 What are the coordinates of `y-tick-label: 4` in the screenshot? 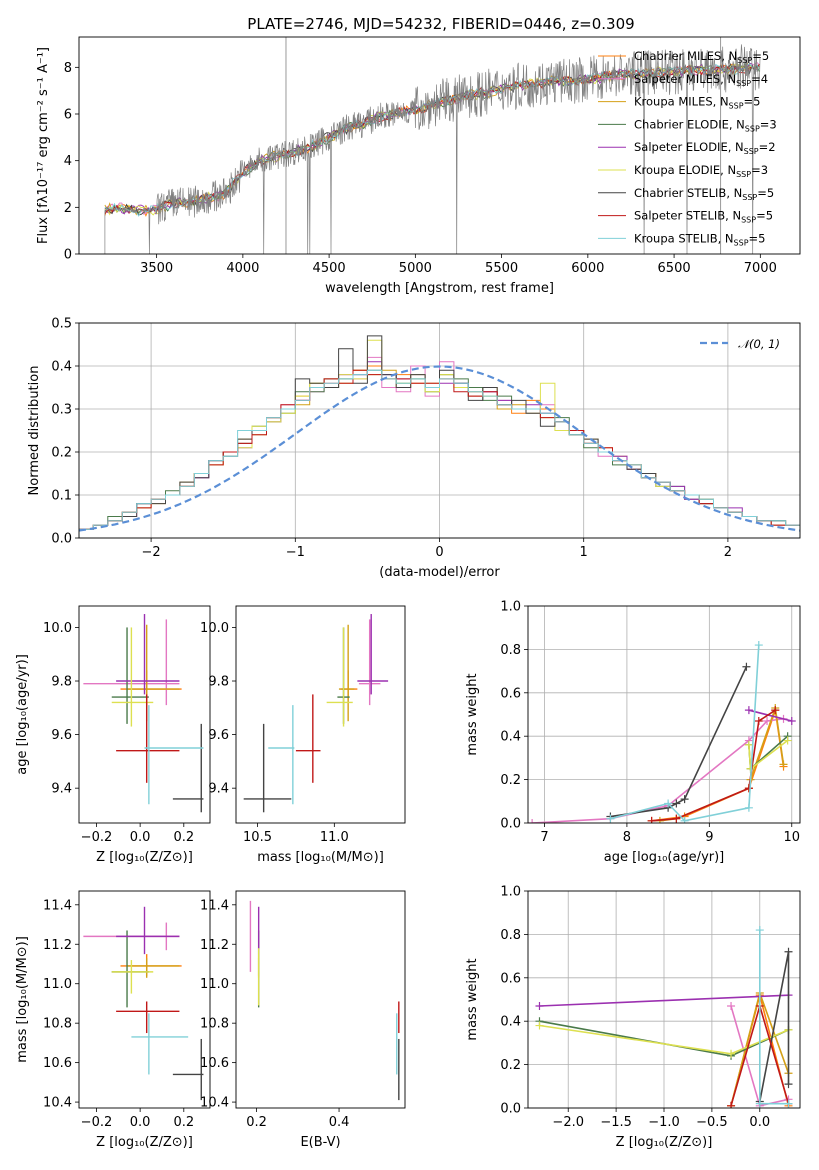 It's located at (68, 161).